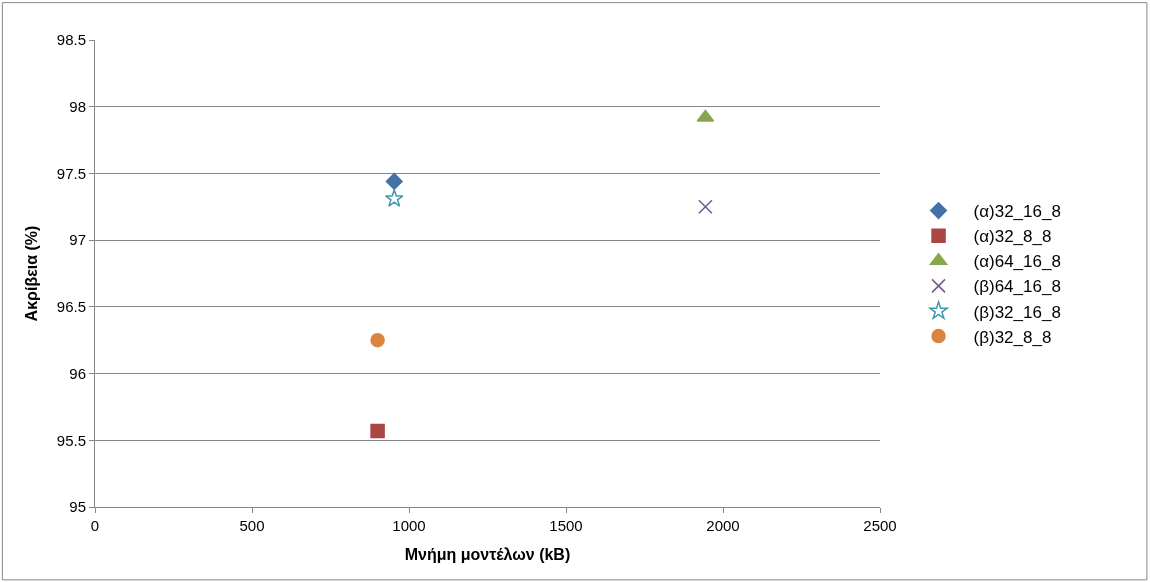 The image size is (1150, 582). I want to click on y-tick-label: 98.5, so click(71, 40).